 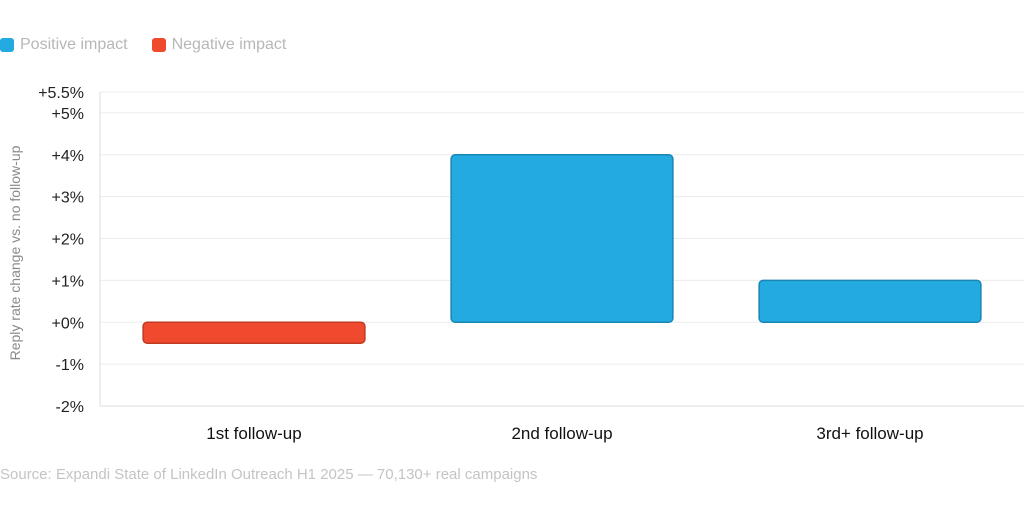 I want to click on legend-swatch-positive, so click(x=7, y=45).